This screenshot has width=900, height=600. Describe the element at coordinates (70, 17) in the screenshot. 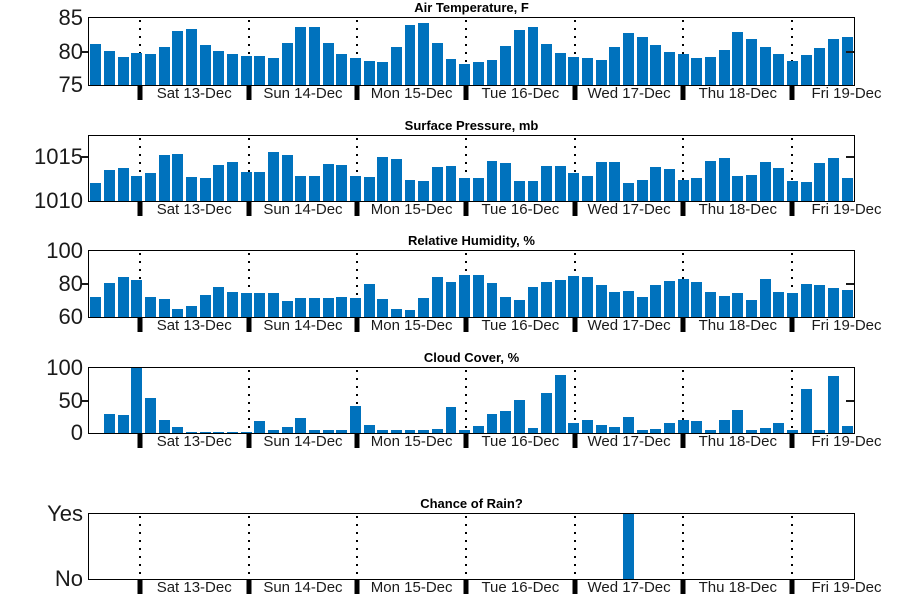

I see `y-tick-label: 85` at that location.